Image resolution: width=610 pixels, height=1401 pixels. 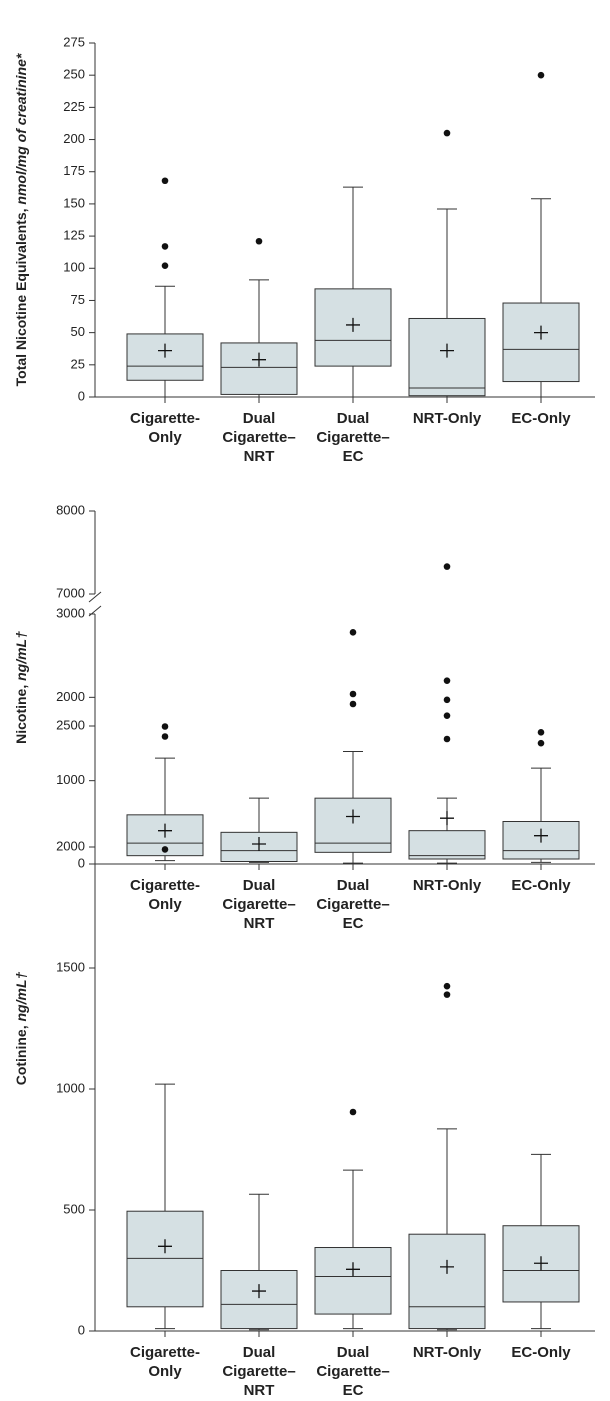 What do you see at coordinates (21, 1054) in the screenshot?
I see `y-axis-label-text: Cotinine,` at bounding box center [21, 1054].